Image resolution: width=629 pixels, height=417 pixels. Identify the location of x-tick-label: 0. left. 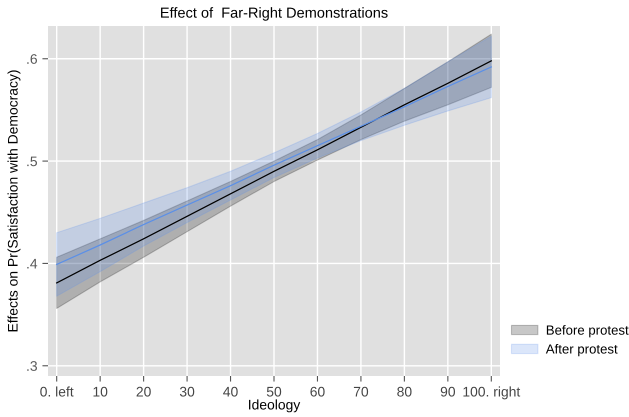
(57, 391).